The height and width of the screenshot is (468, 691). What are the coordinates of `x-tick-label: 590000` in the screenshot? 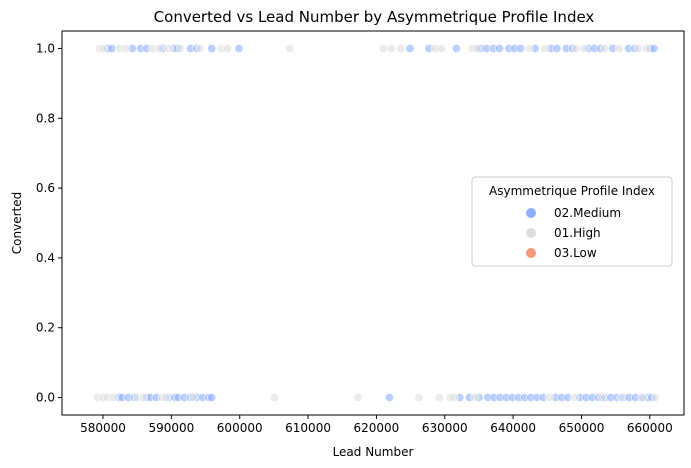 It's located at (171, 428).